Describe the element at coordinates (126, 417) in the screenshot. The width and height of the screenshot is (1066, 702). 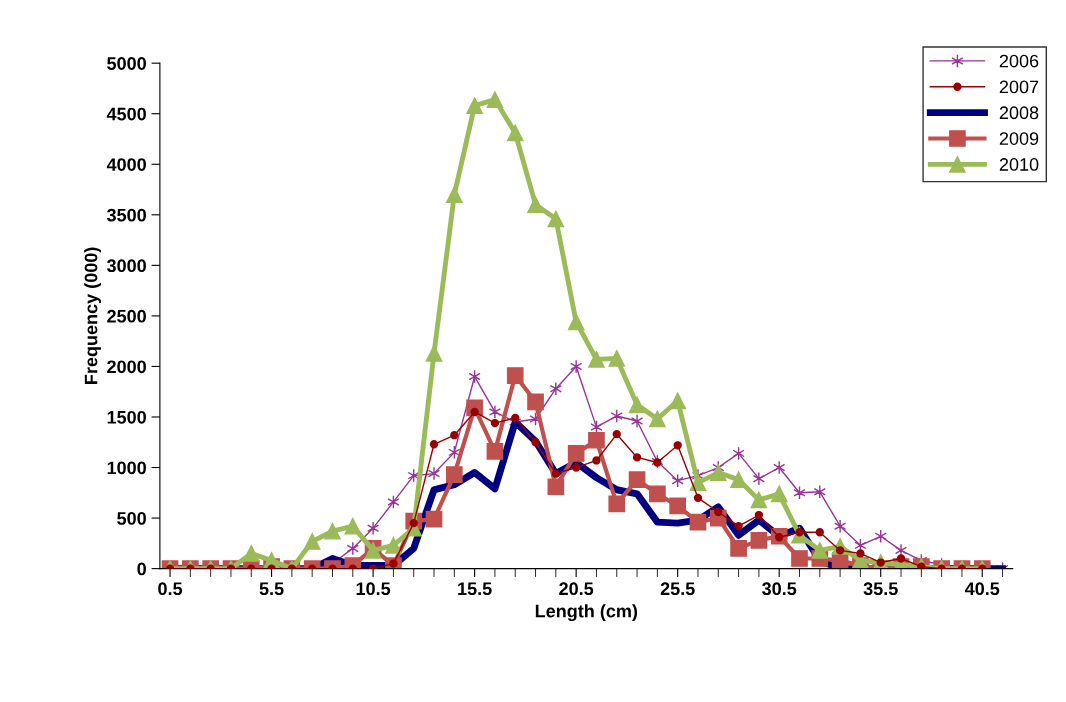
I see `y-tick-label: 1500` at that location.